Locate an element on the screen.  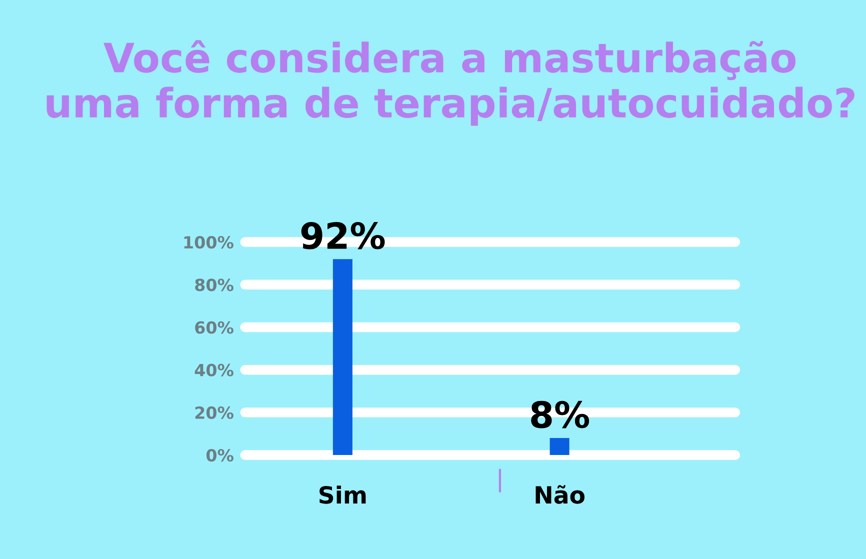
x-tick-label: Não is located at coordinates (560, 494).